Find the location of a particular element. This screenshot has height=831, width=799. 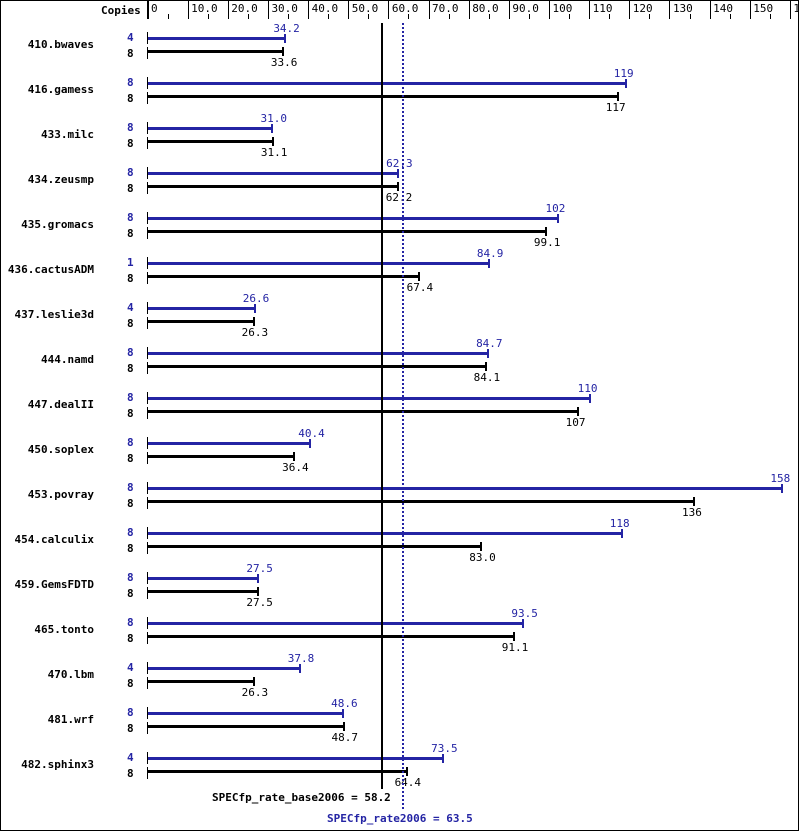

base-value: 99.1 is located at coordinates (547, 242).